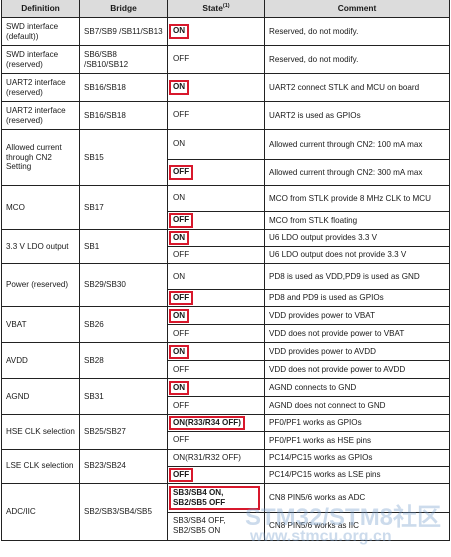 The height and width of the screenshot is (557, 451). Describe the element at coordinates (357, 474) in the screenshot. I see `comment-cell: PC14/PC15 works as LSE pins` at that location.